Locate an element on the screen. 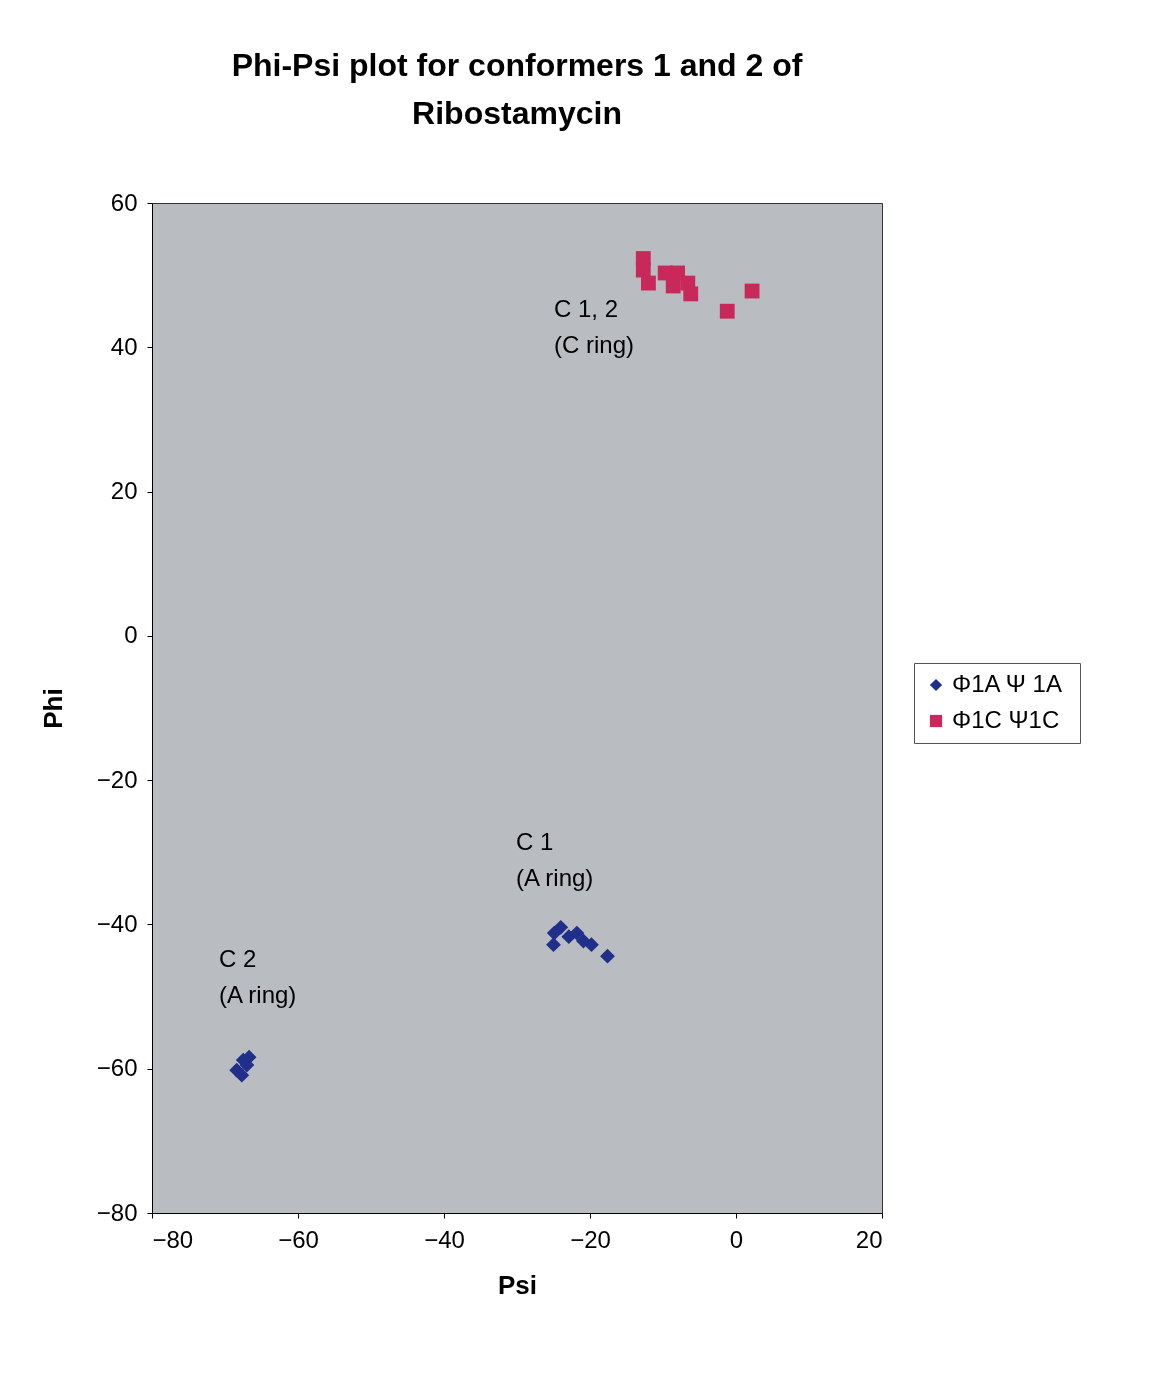  annotation: C 2 (A ring) is located at coordinates (258, 976).